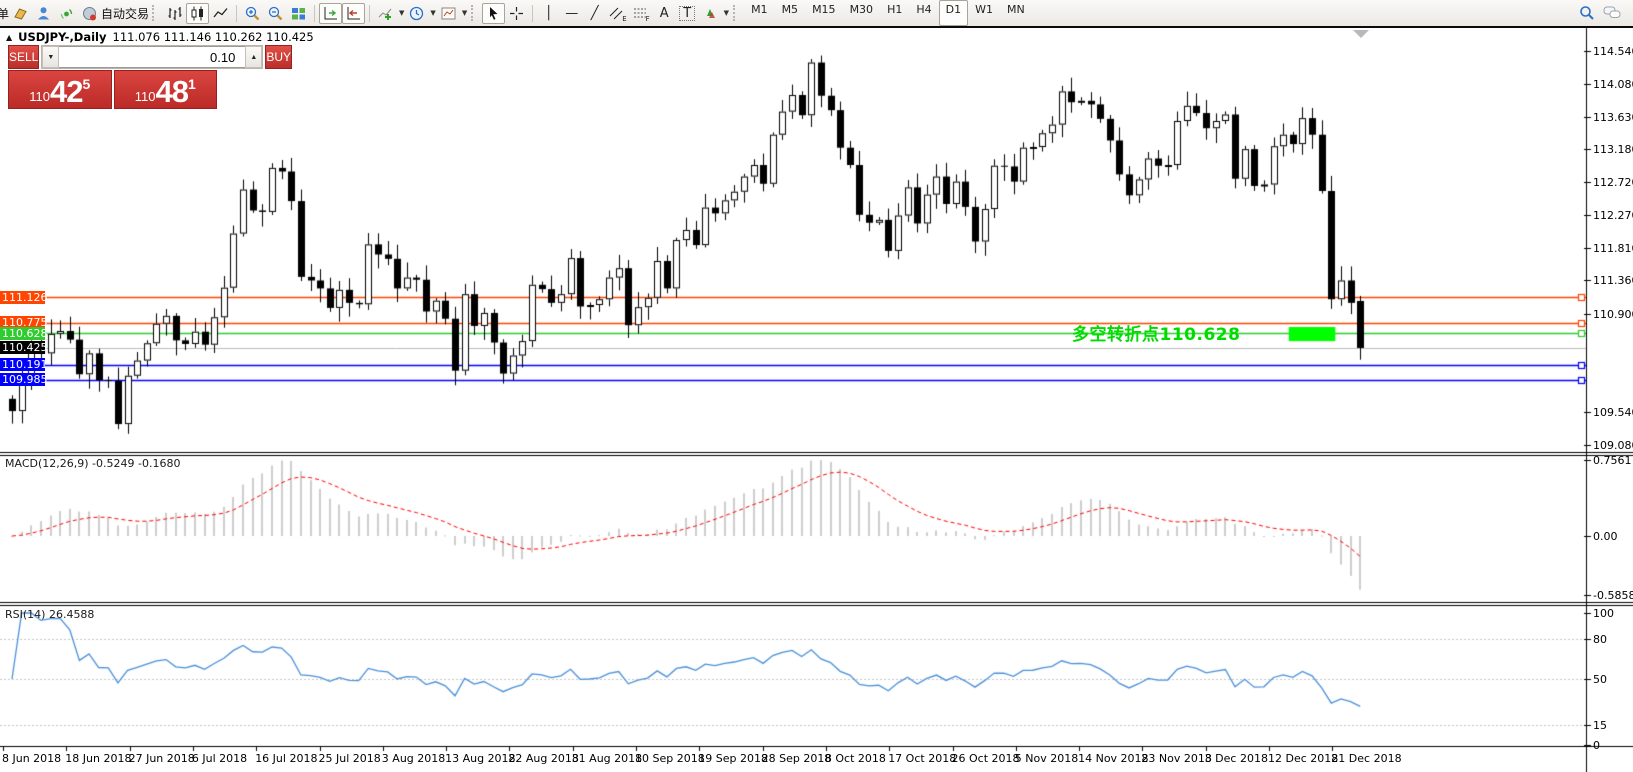 This screenshot has height=772, width=1633. Describe the element at coordinates (174, 13) in the screenshot. I see `bar-chart-mode-icon` at that location.